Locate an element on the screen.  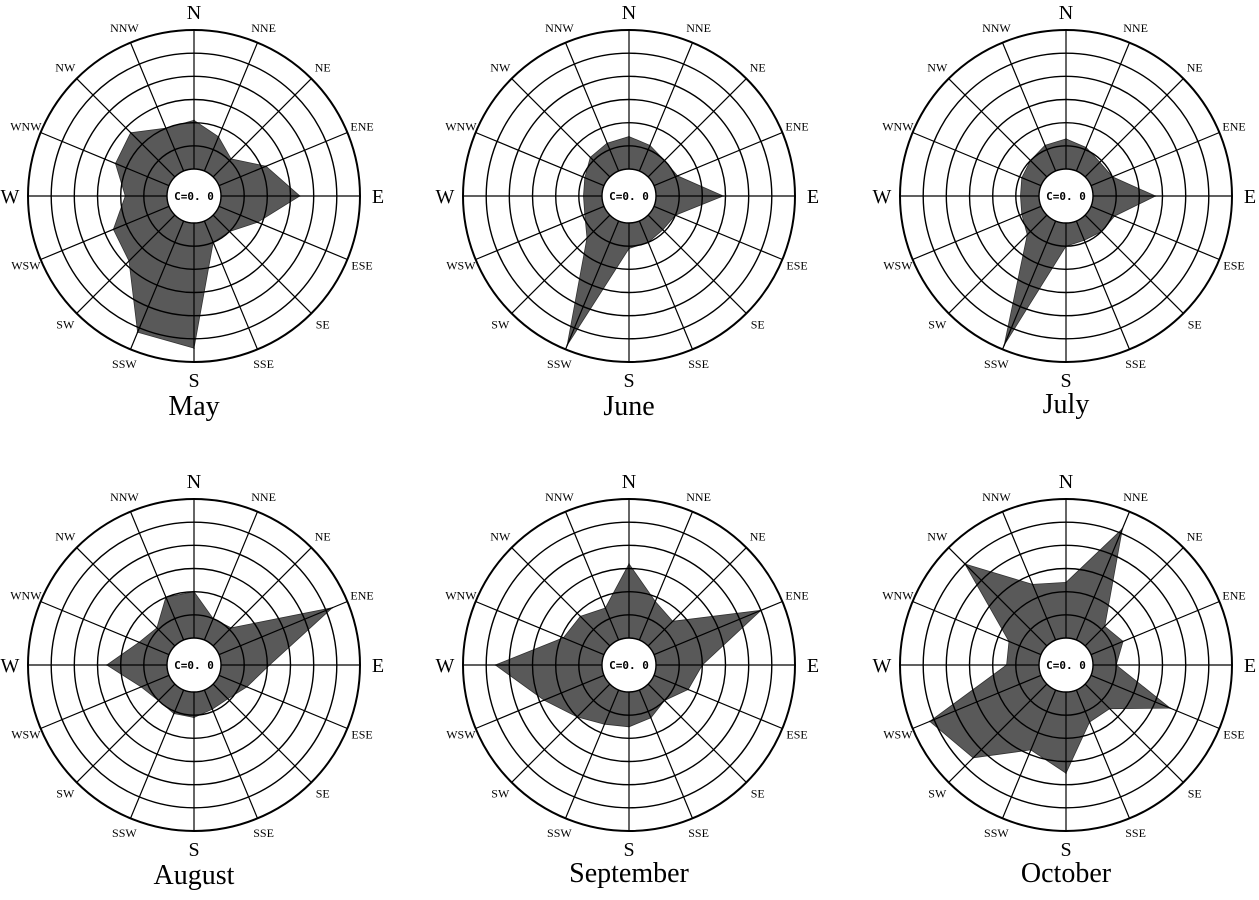
direction-label-wsw: WSW is located at coordinates (461, 735).